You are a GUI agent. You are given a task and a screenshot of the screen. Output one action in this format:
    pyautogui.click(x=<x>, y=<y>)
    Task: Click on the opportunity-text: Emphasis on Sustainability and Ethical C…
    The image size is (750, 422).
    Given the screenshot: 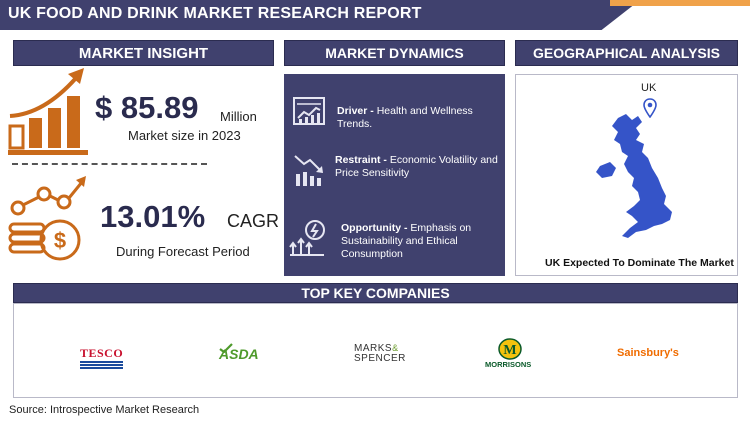 What is the action you would take?
    pyautogui.click(x=406, y=241)
    